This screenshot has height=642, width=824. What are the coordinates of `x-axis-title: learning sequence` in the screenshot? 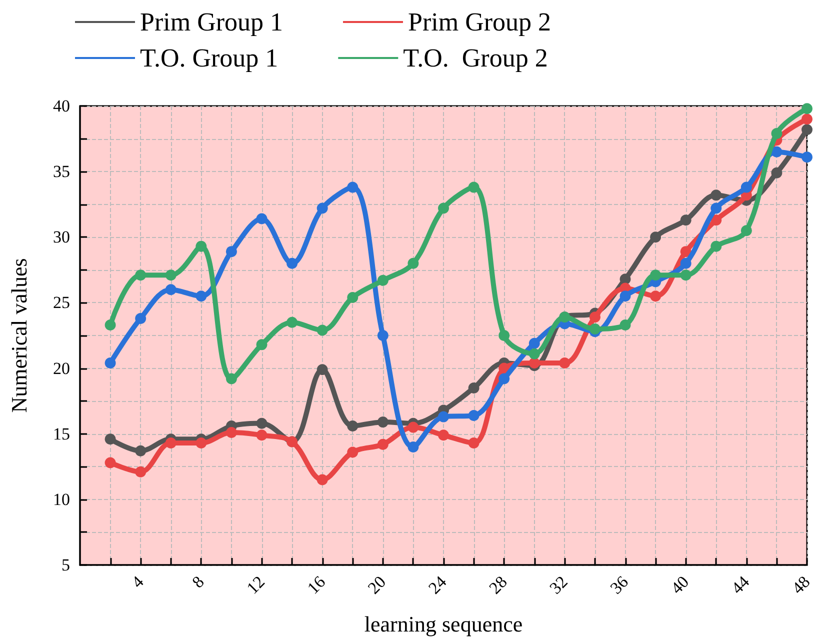 It's located at (443, 624).